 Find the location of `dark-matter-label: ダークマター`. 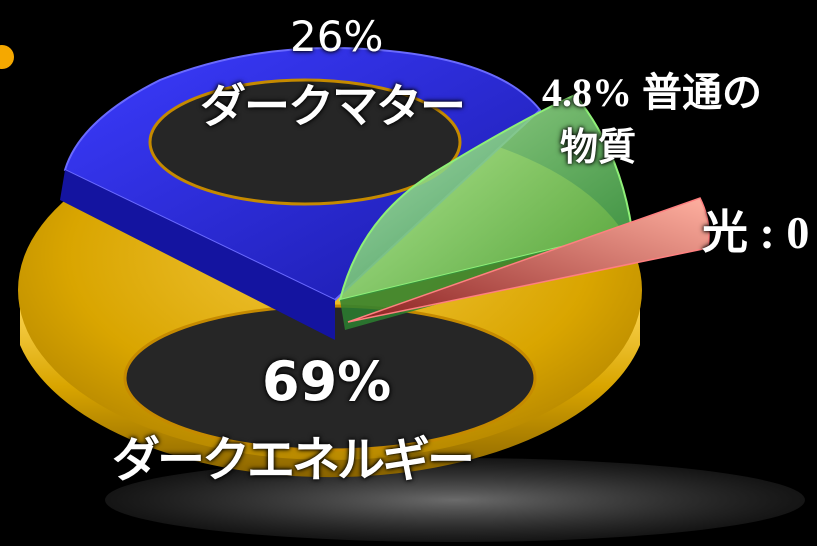

dark-matter-label: ダークマター is located at coordinates (333, 106).